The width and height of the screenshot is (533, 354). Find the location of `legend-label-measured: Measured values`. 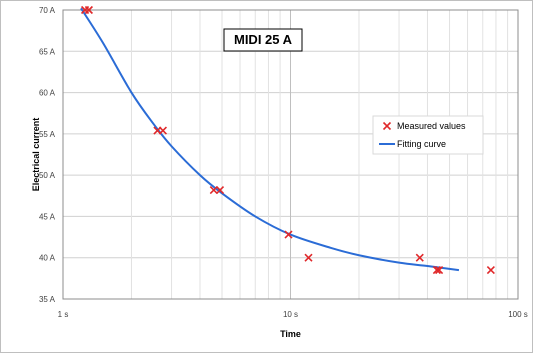

legend-label-measured: Measured values is located at coordinates (431, 126).